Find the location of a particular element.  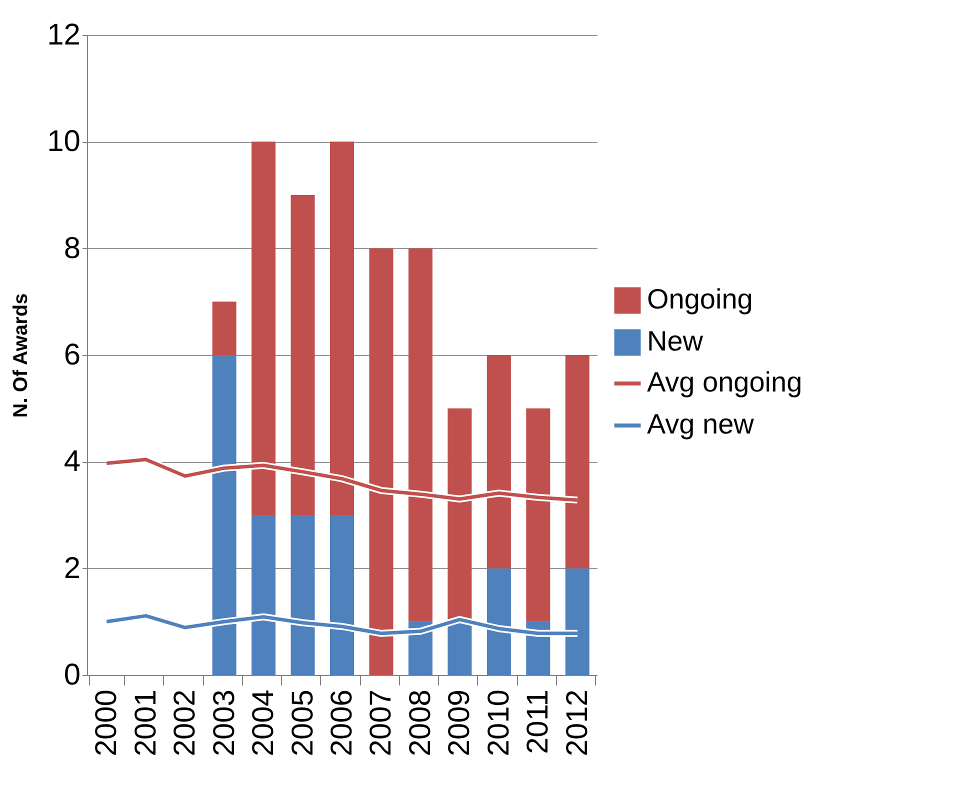

x-tick-label: 2006 is located at coordinates (342, 723).